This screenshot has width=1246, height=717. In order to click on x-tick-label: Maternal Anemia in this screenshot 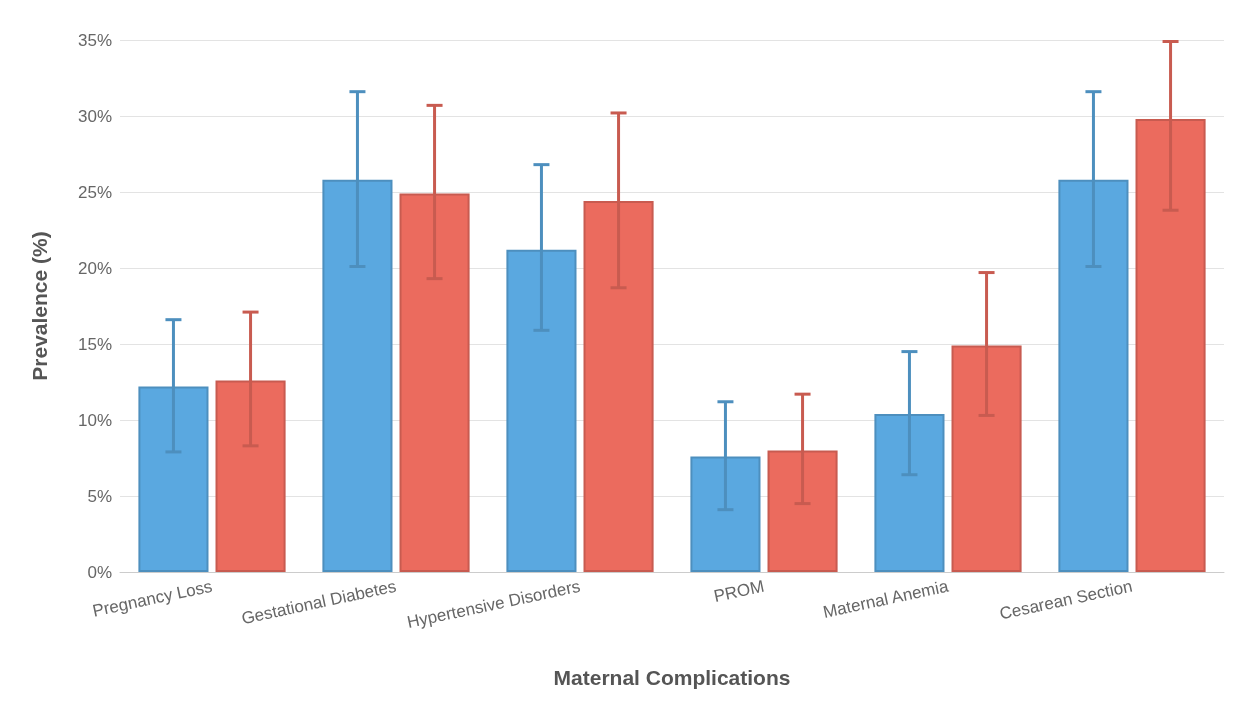, I will do `click(886, 599)`.